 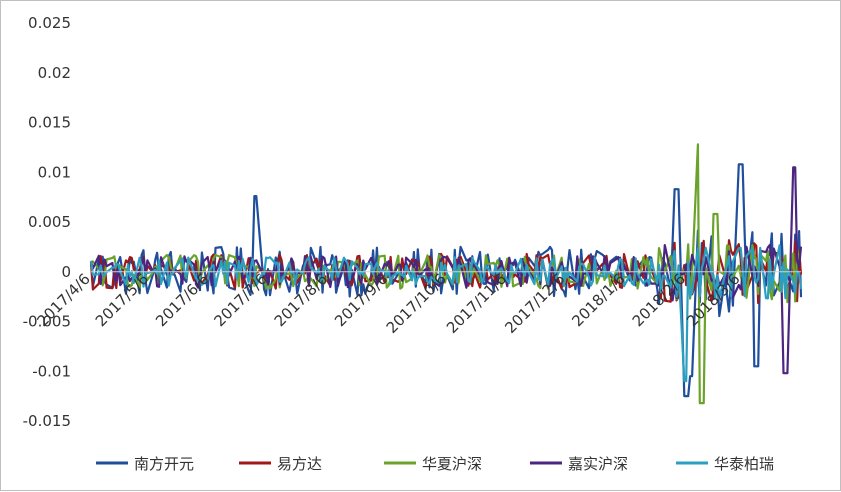 I want to click on legend: 南方开元 易方达 华夏沪深 嘉实沪深 华泰柏瑞, so click(x=435, y=464).